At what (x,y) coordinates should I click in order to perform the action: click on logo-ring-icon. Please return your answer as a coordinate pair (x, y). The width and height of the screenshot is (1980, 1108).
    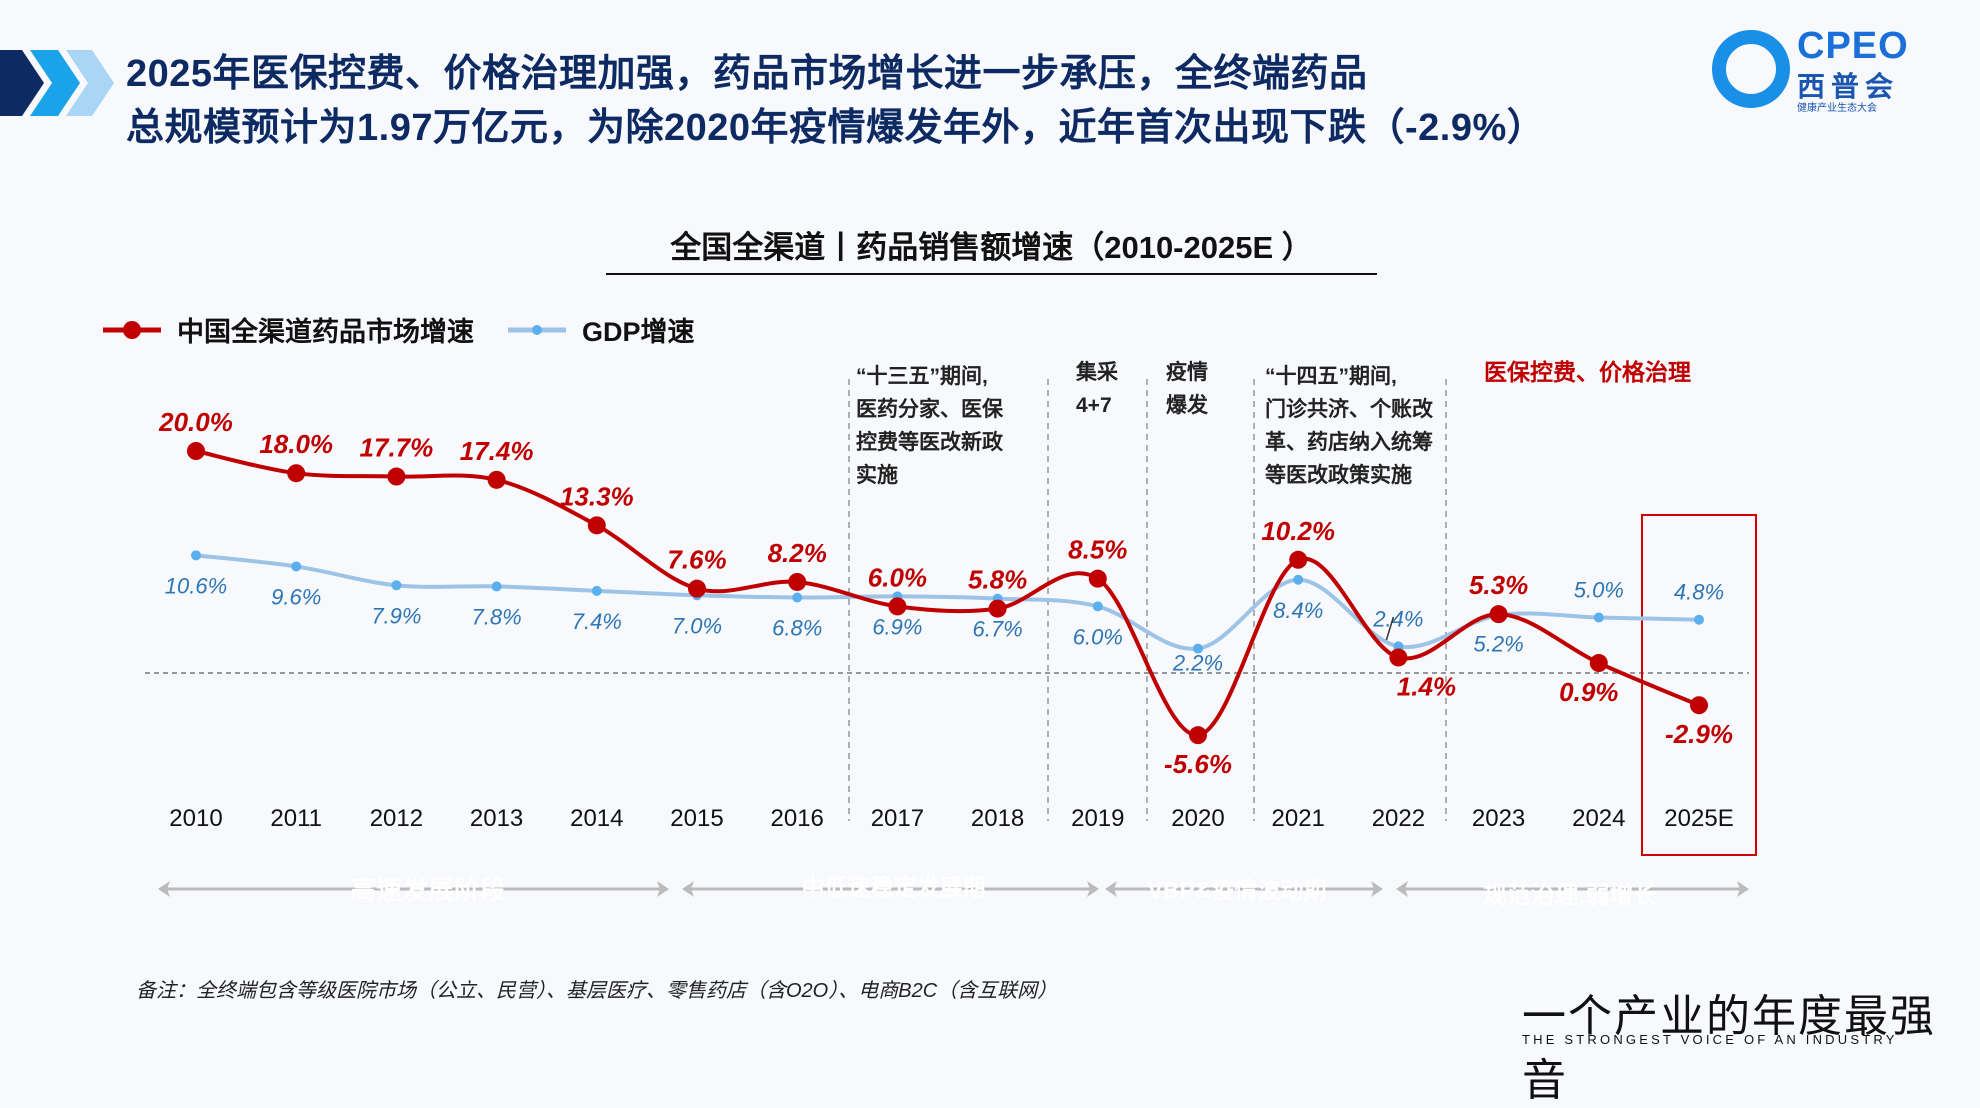
    Looking at the image, I should click on (1751, 69).